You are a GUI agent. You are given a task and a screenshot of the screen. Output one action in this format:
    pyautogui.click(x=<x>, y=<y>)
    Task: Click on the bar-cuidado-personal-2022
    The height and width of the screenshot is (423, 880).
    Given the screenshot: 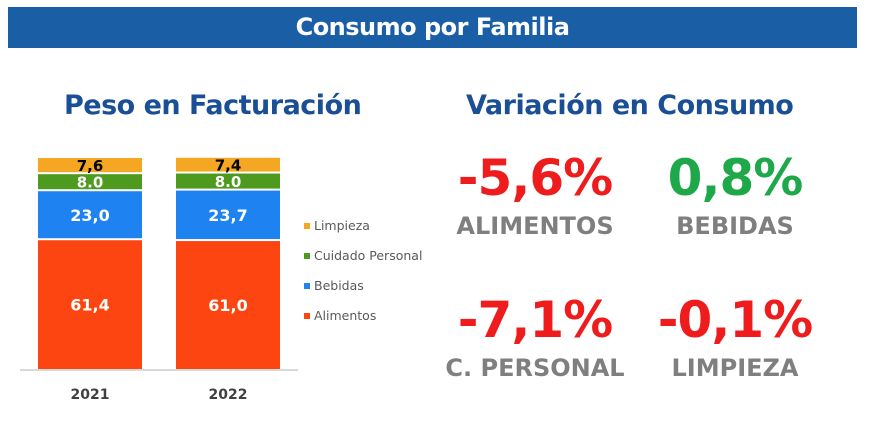 What is the action you would take?
    pyautogui.click(x=228, y=181)
    